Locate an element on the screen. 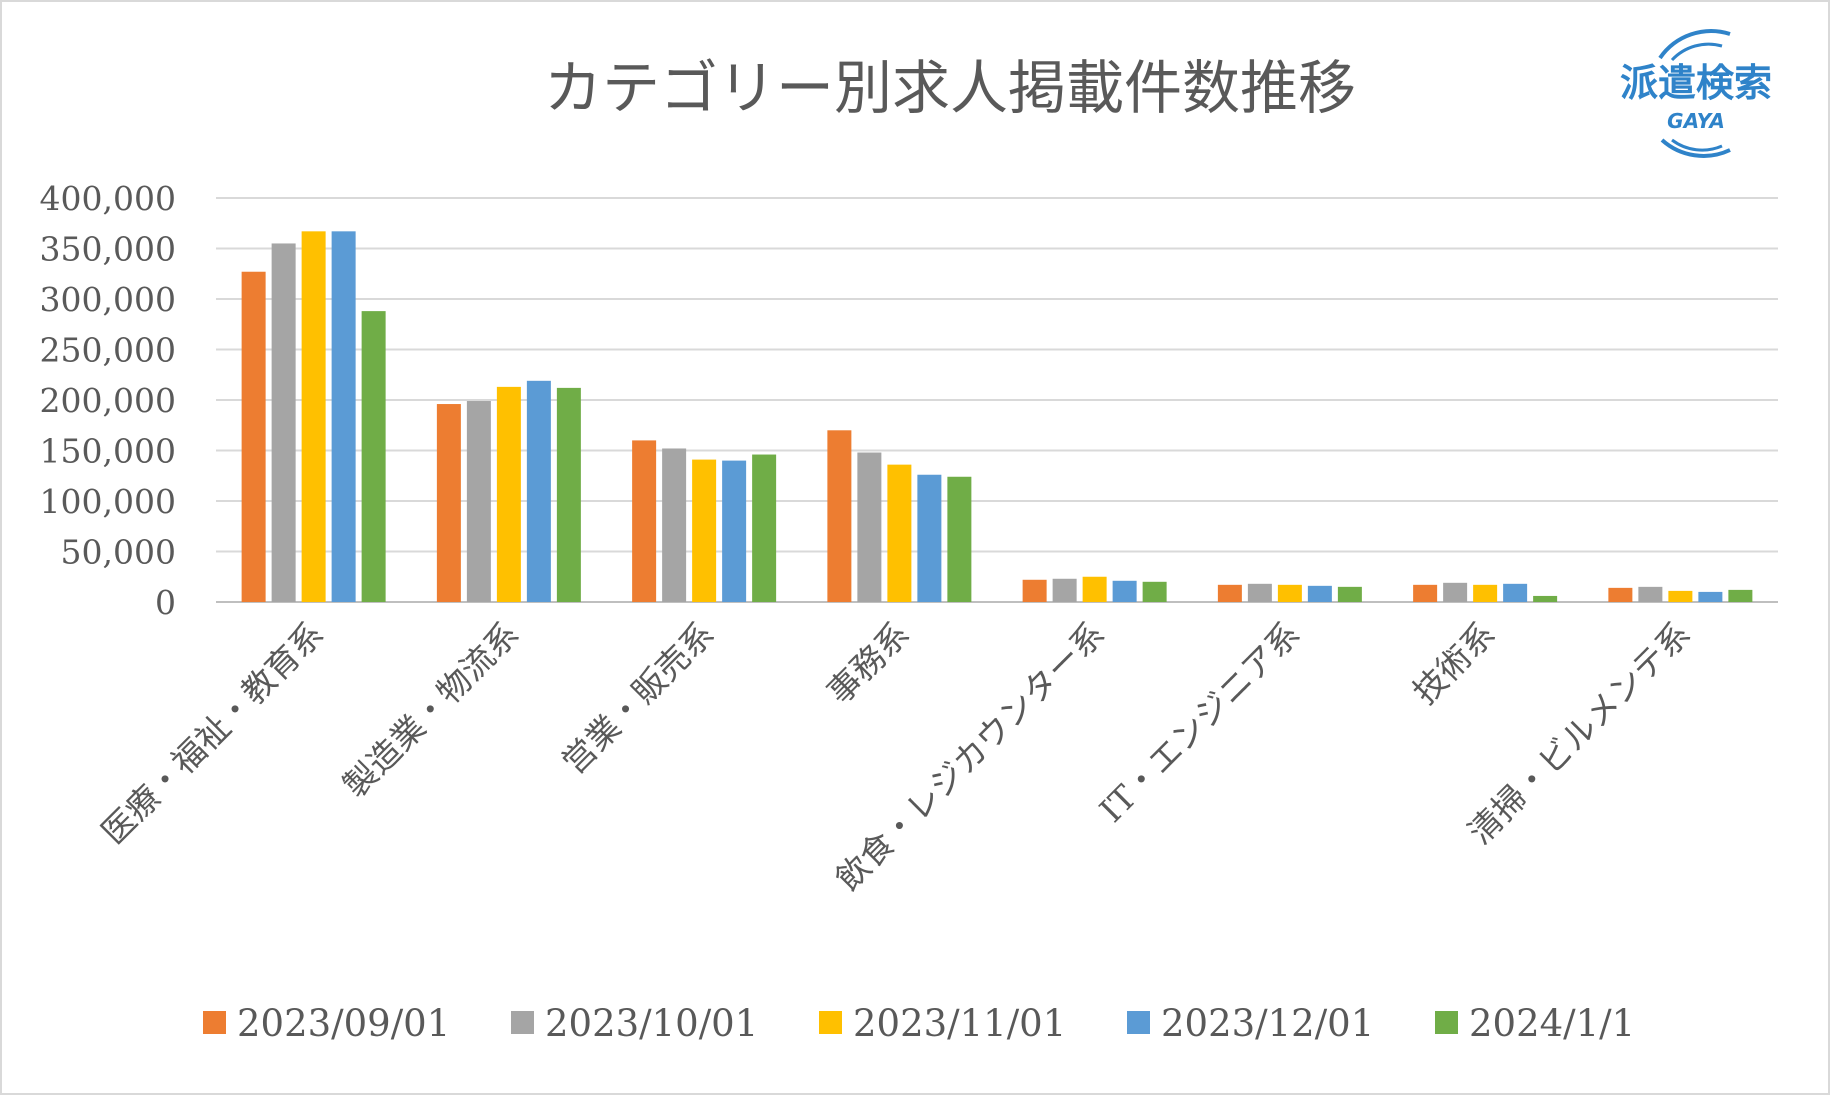  y-tick-label: 250,000 is located at coordinates (108, 350).